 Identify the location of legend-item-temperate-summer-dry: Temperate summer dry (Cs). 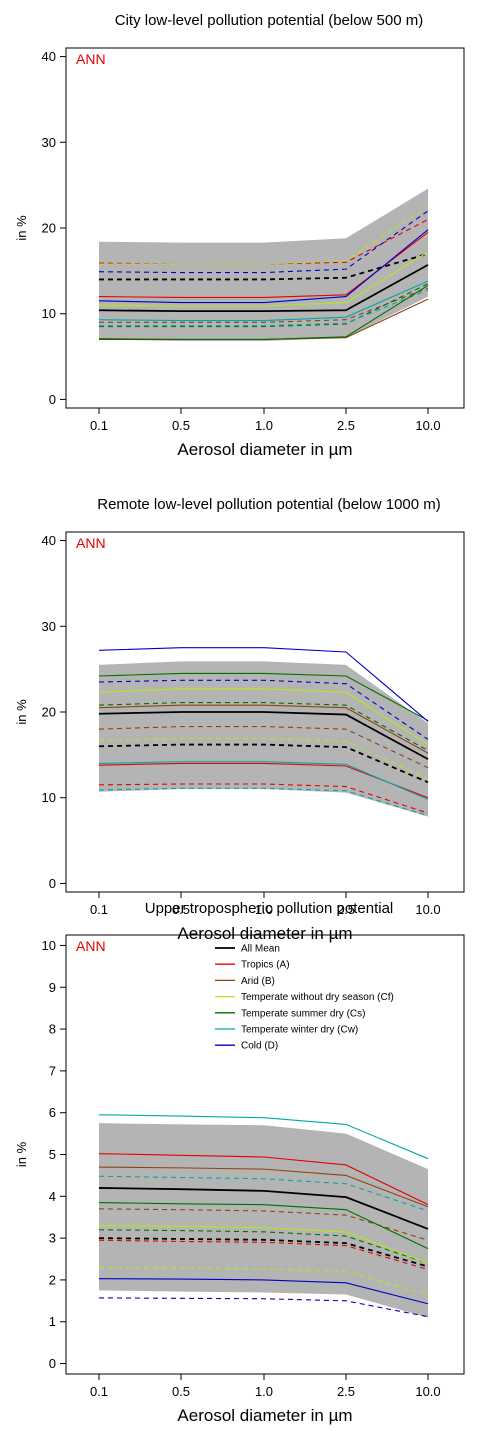
(303, 1013).